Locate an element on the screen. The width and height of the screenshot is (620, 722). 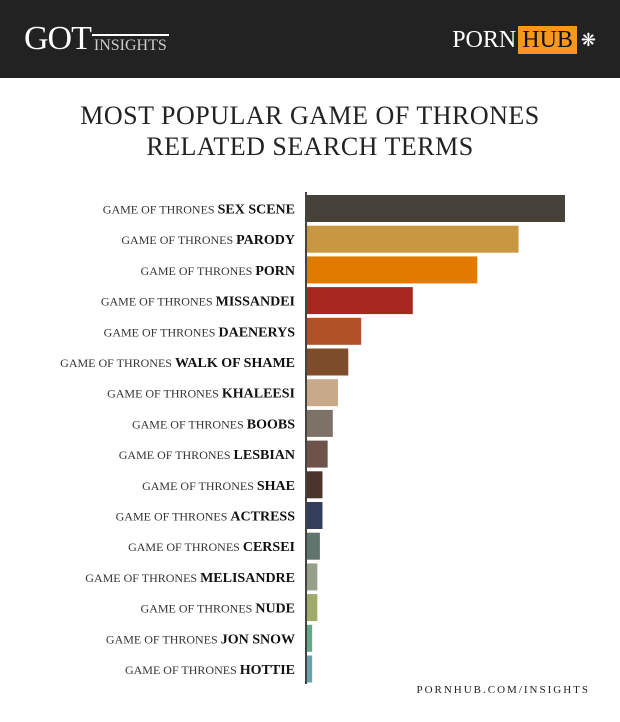
category-label: GAME OF THRONES MISSANDEI is located at coordinates (198, 302).